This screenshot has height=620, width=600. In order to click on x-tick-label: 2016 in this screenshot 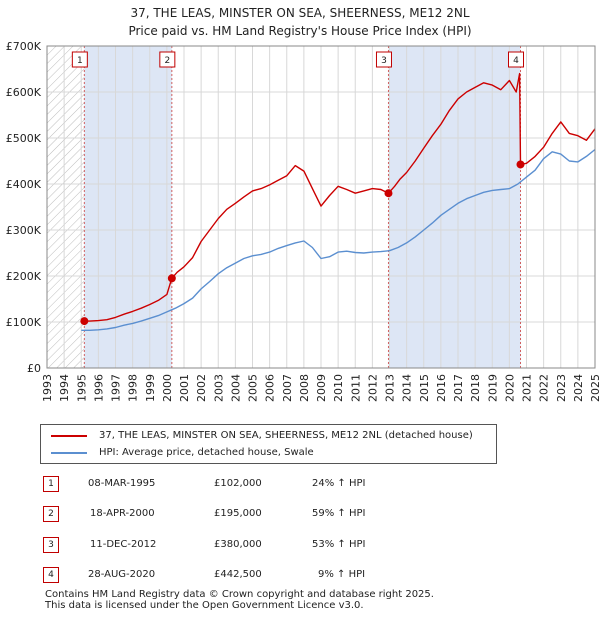, I will do `click(441, 388)`.